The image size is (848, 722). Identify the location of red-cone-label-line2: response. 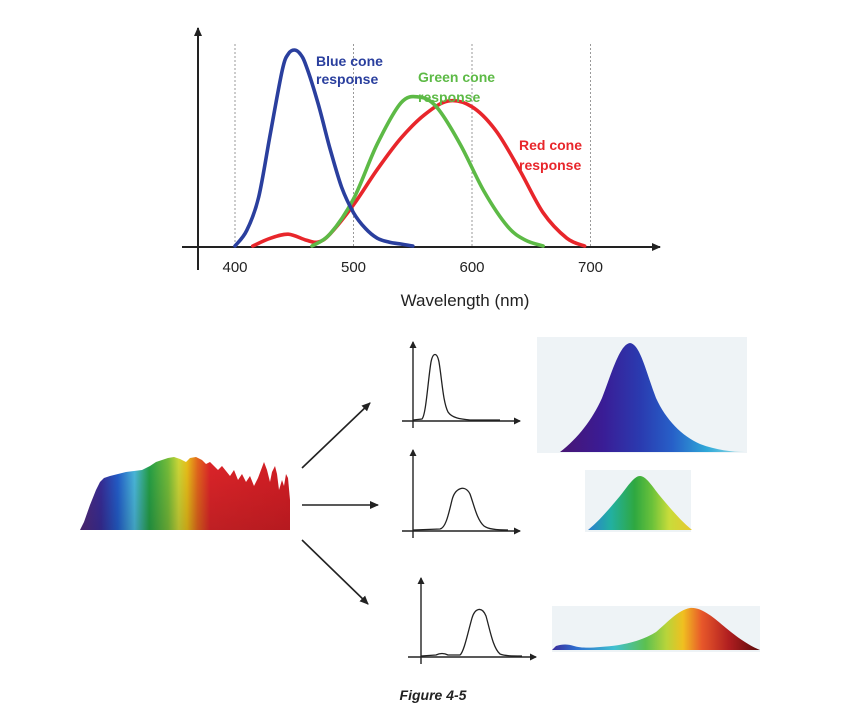
(550, 165).